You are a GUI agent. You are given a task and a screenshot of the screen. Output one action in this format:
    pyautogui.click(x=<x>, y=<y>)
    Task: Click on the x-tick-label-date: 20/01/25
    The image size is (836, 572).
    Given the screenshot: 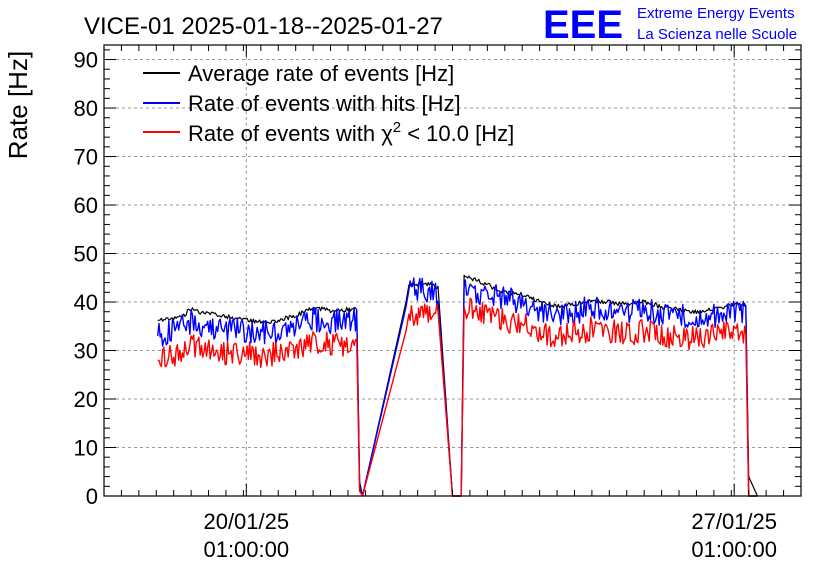 What is the action you would take?
    pyautogui.click(x=246, y=521)
    